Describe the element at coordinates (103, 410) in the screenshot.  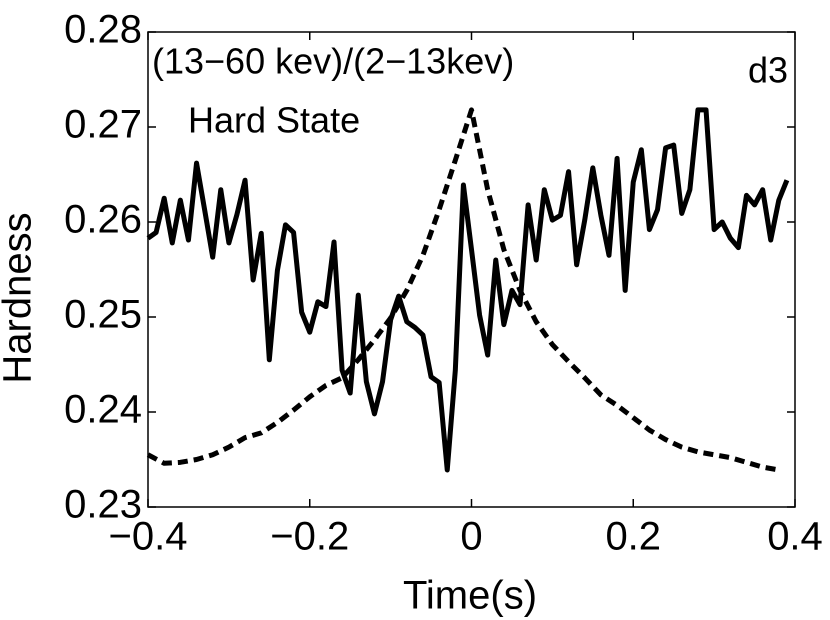
I see `y-tick-label: 0.24` at that location.